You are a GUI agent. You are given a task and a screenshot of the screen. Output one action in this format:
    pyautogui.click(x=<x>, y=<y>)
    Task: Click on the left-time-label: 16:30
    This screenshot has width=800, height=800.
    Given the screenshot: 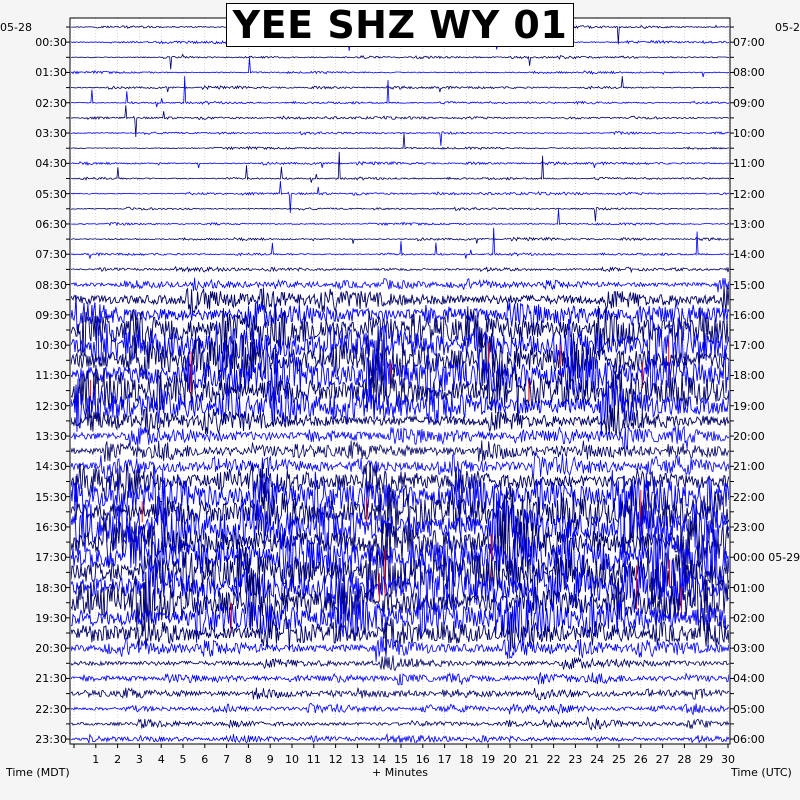 What is the action you would take?
    pyautogui.click(x=51, y=527)
    